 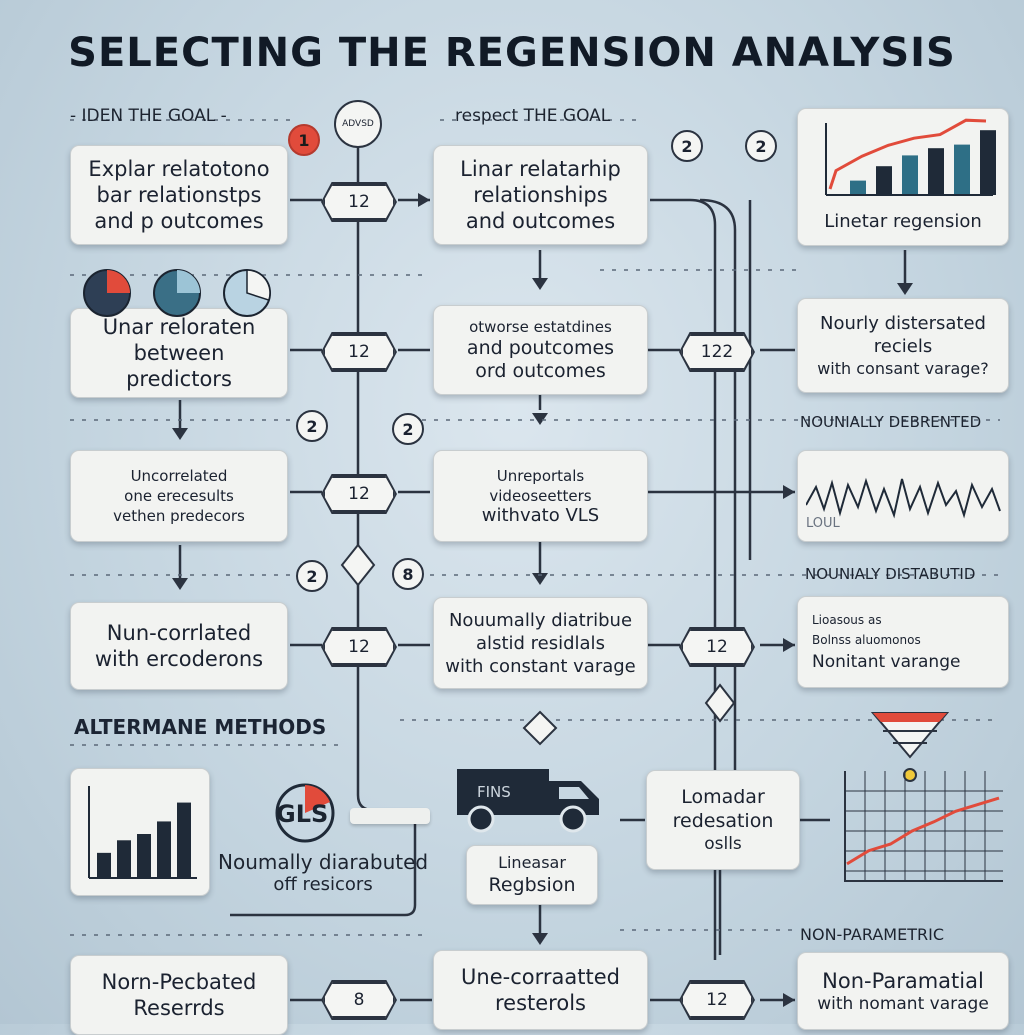 I want to click on card-non-parametric: Non-Paramatial with nomant varage, so click(x=903, y=991).